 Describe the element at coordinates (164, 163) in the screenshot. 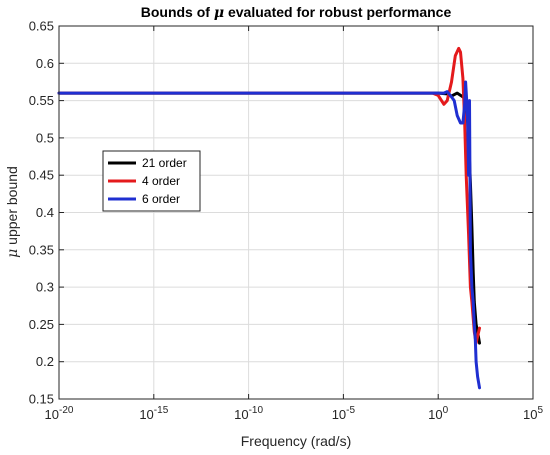

I see `legend-label-21-order: 21 order` at that location.